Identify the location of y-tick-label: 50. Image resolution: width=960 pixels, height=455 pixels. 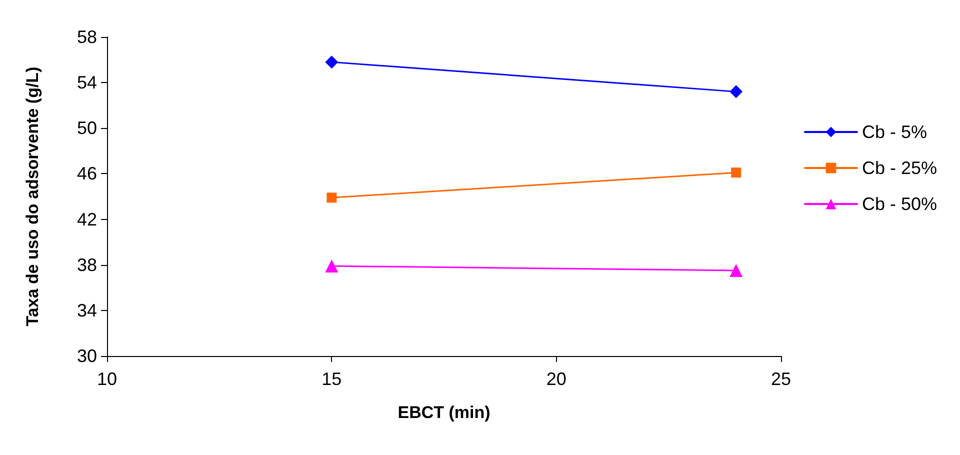
(86, 128).